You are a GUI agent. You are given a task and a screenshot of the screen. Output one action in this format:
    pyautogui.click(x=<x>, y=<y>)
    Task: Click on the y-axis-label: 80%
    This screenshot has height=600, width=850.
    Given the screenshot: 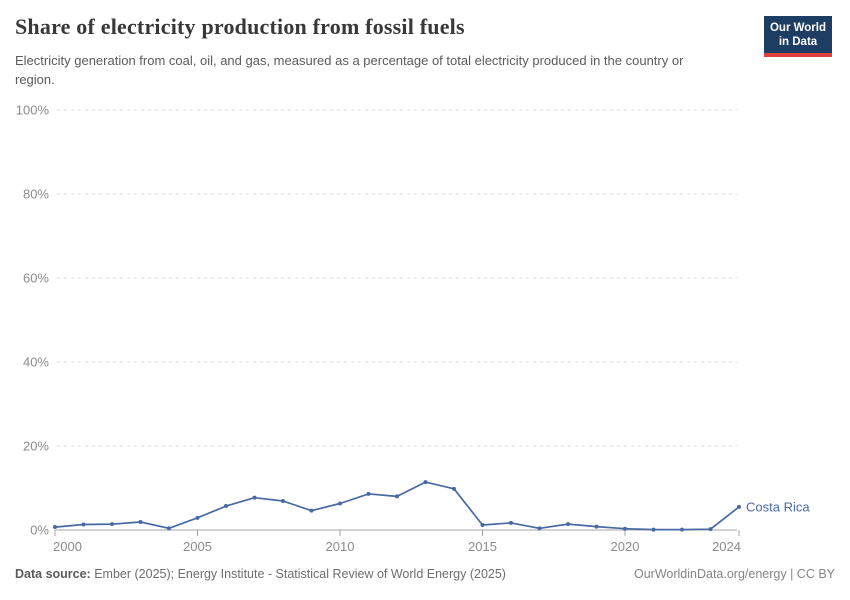 What is the action you would take?
    pyautogui.click(x=36, y=194)
    